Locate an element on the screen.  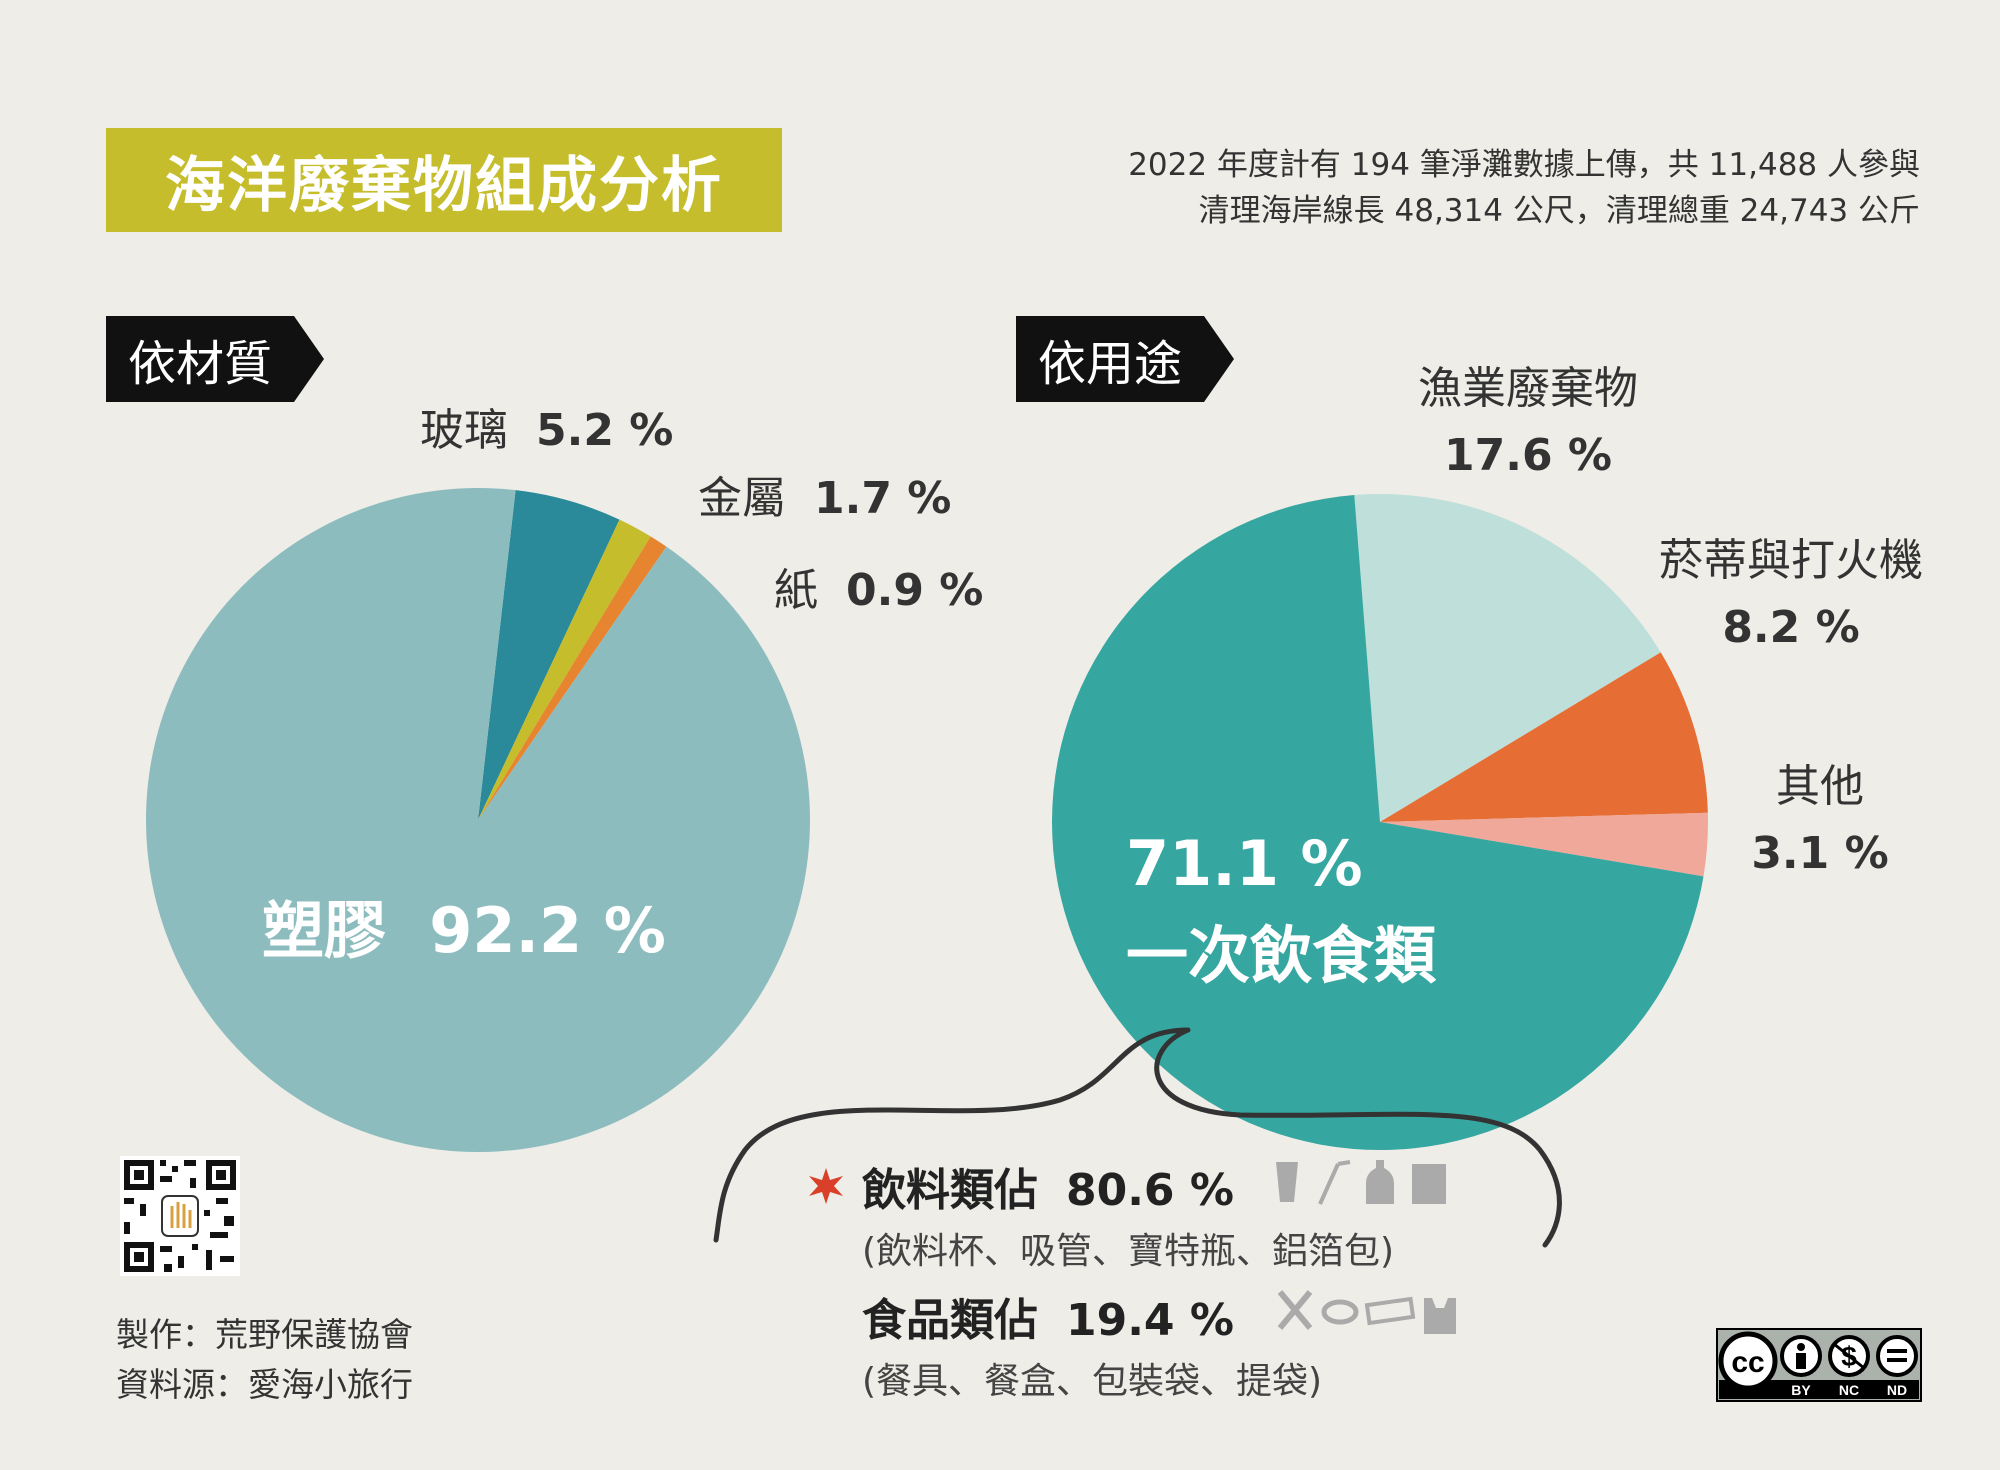
tag-usage: 依用途 is located at coordinates (1125, 359).